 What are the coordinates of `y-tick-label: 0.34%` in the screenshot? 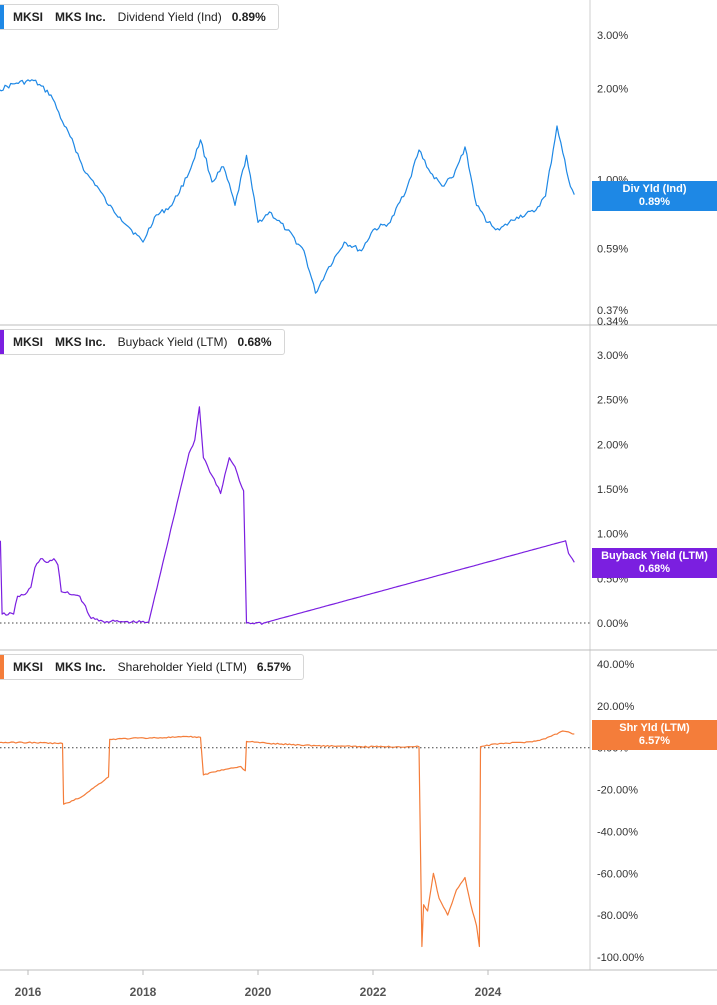 It's located at (612, 322).